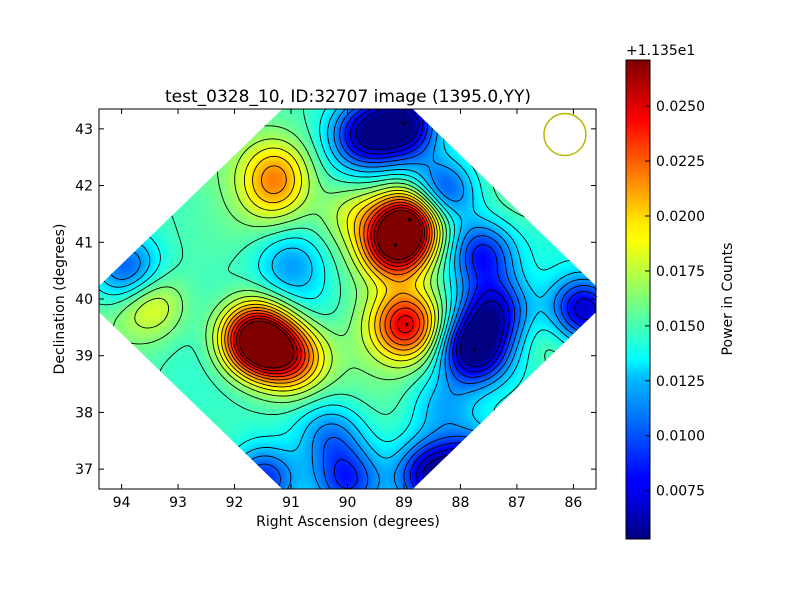 The width and height of the screenshot is (800, 600). I want to click on x-tick-label-5: 89, so click(404, 503).